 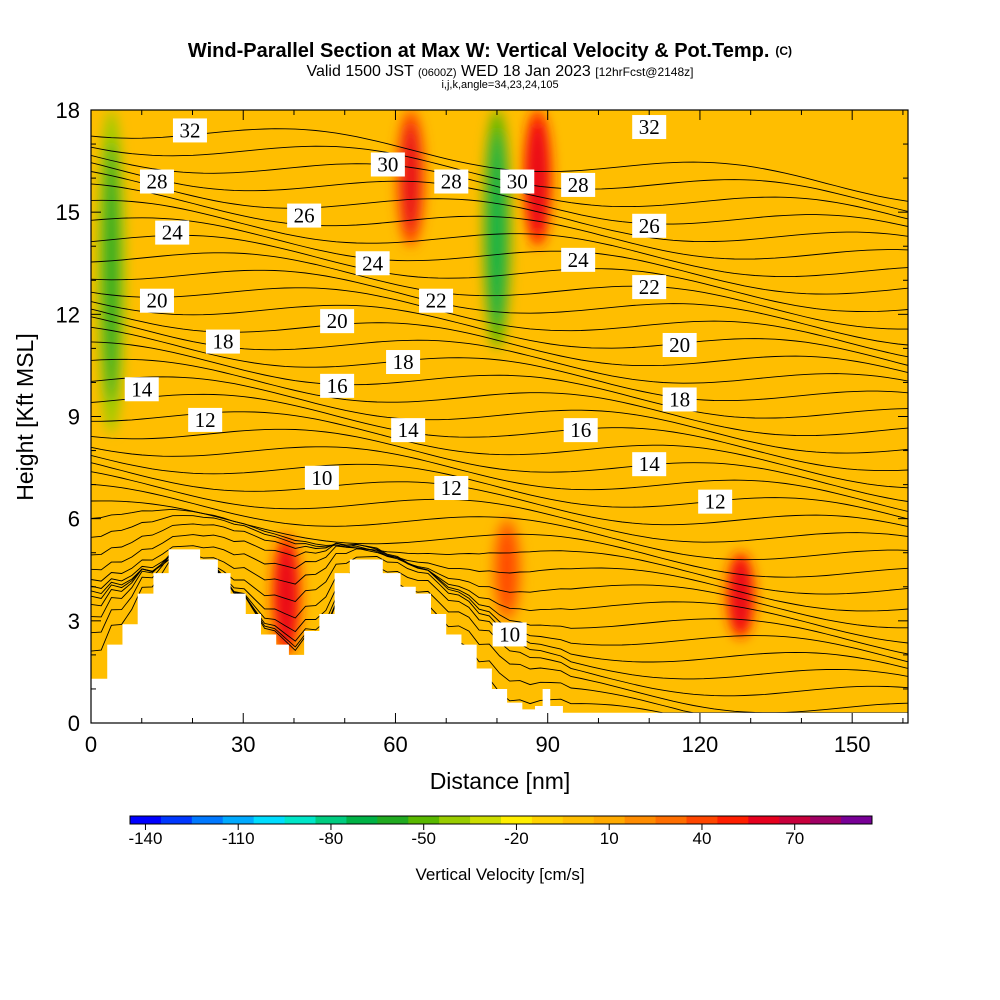 What do you see at coordinates (547, 744) in the screenshot?
I see `x-tick-label: 90` at bounding box center [547, 744].